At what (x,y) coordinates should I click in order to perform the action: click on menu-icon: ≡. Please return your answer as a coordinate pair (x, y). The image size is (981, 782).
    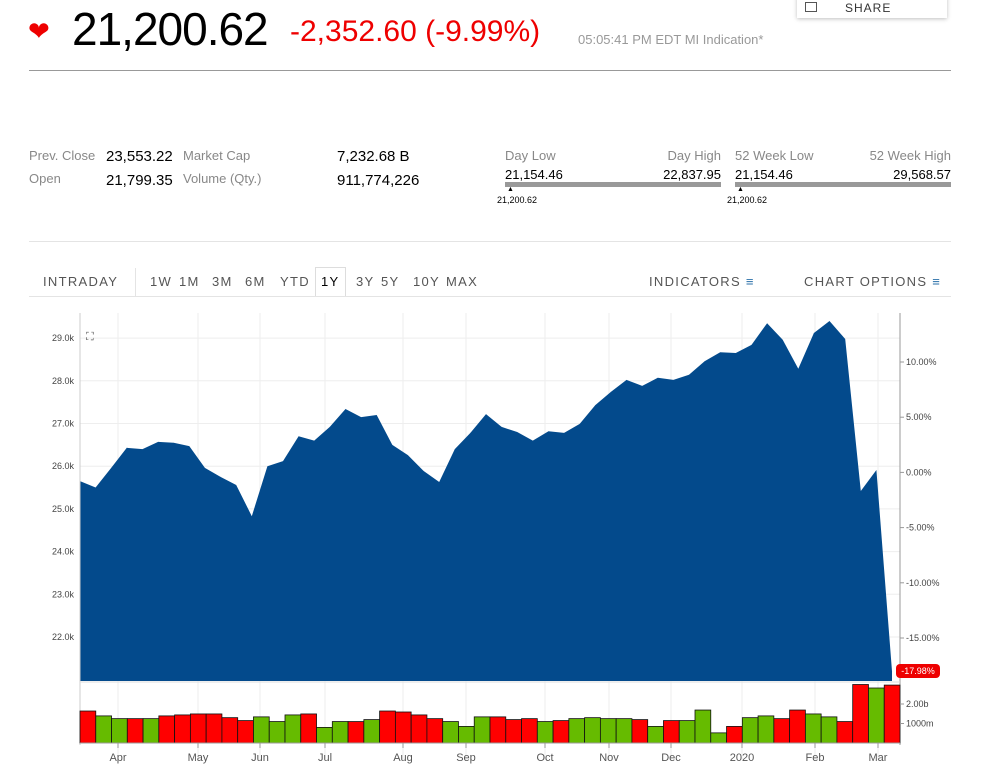
    Looking at the image, I should click on (747, 281).